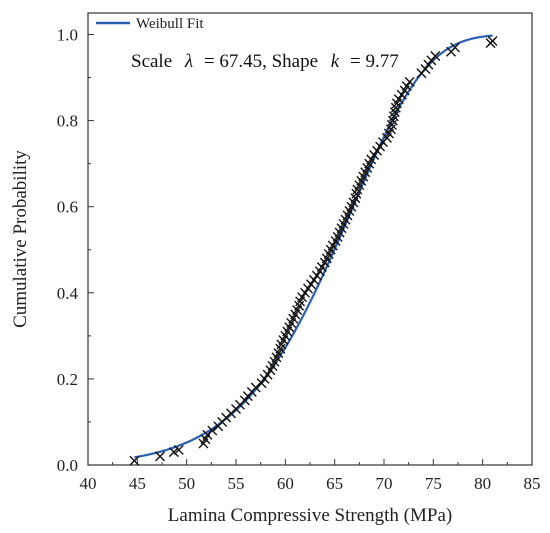 The height and width of the screenshot is (533, 550). I want to click on x-tick-label: 70, so click(384, 483).